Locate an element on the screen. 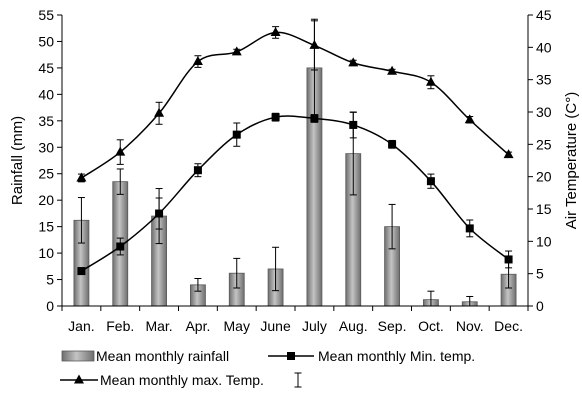 Image resolution: width=582 pixels, height=397 pixels. x-tick-label: May is located at coordinates (237, 326).